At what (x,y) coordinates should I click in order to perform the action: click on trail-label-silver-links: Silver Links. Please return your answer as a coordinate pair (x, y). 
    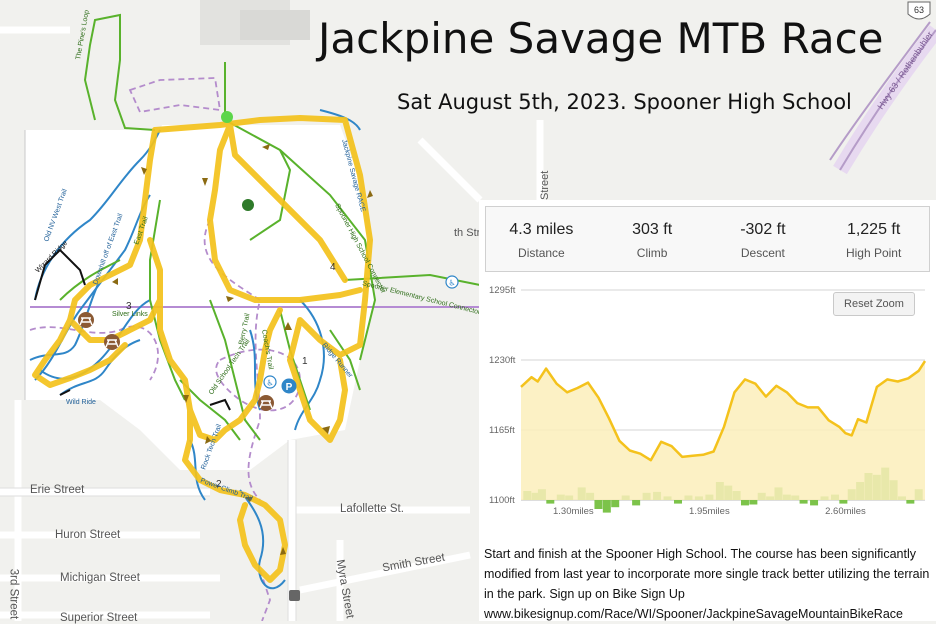
    Looking at the image, I should click on (130, 314).